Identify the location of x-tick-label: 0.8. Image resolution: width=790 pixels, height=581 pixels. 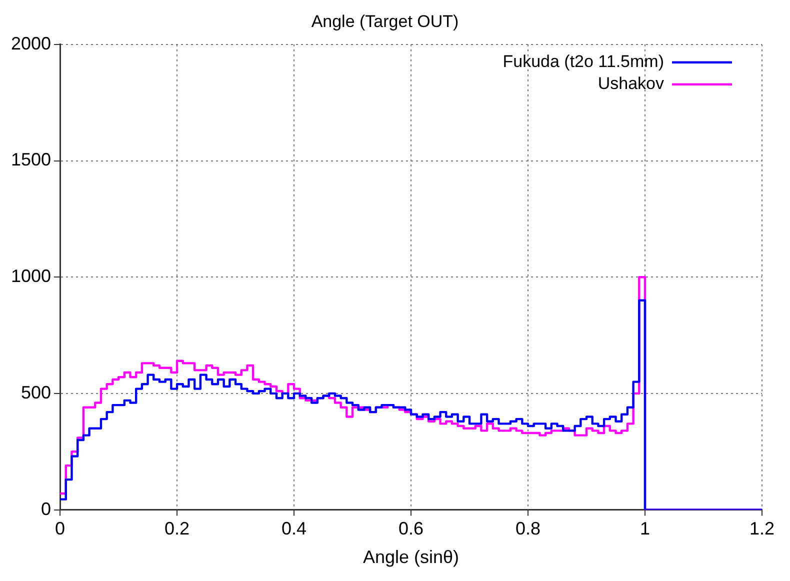
(528, 528).